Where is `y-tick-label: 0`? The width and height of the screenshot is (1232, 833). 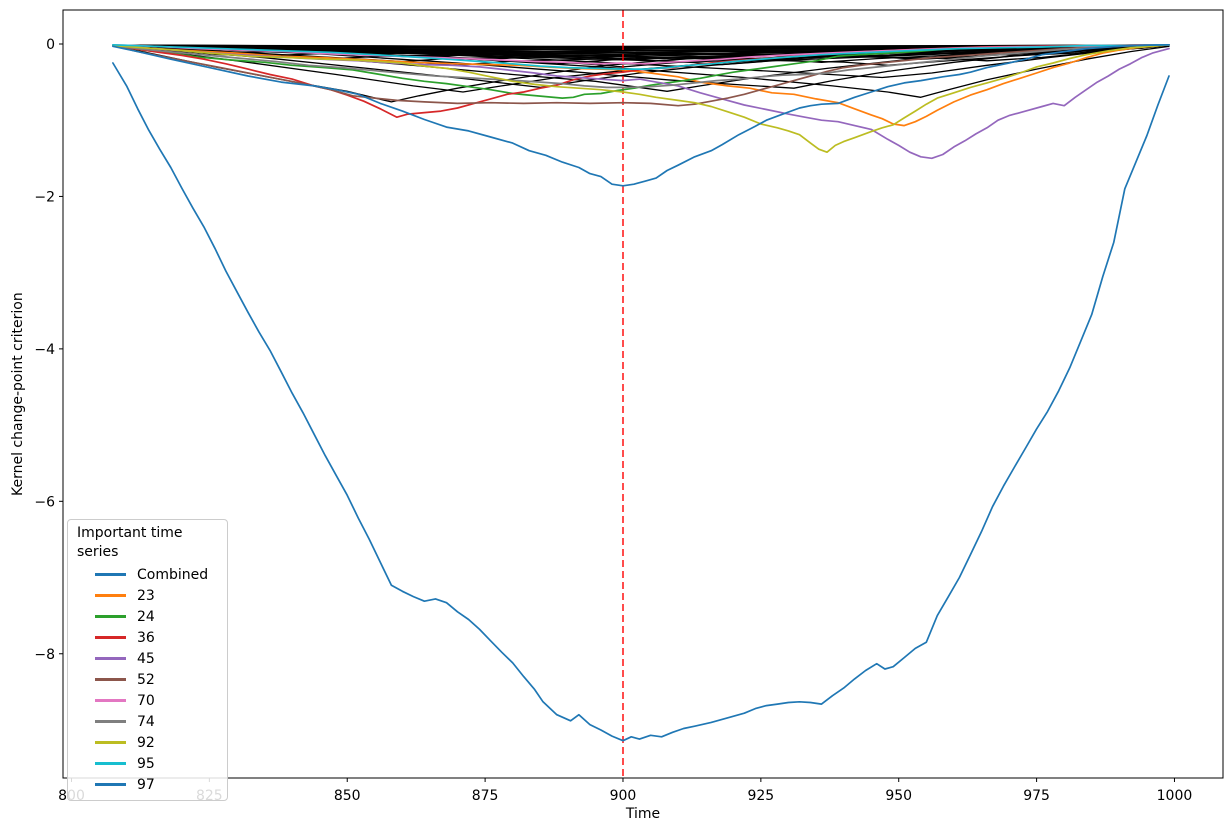
y-tick-label: 0 is located at coordinates (50, 45).